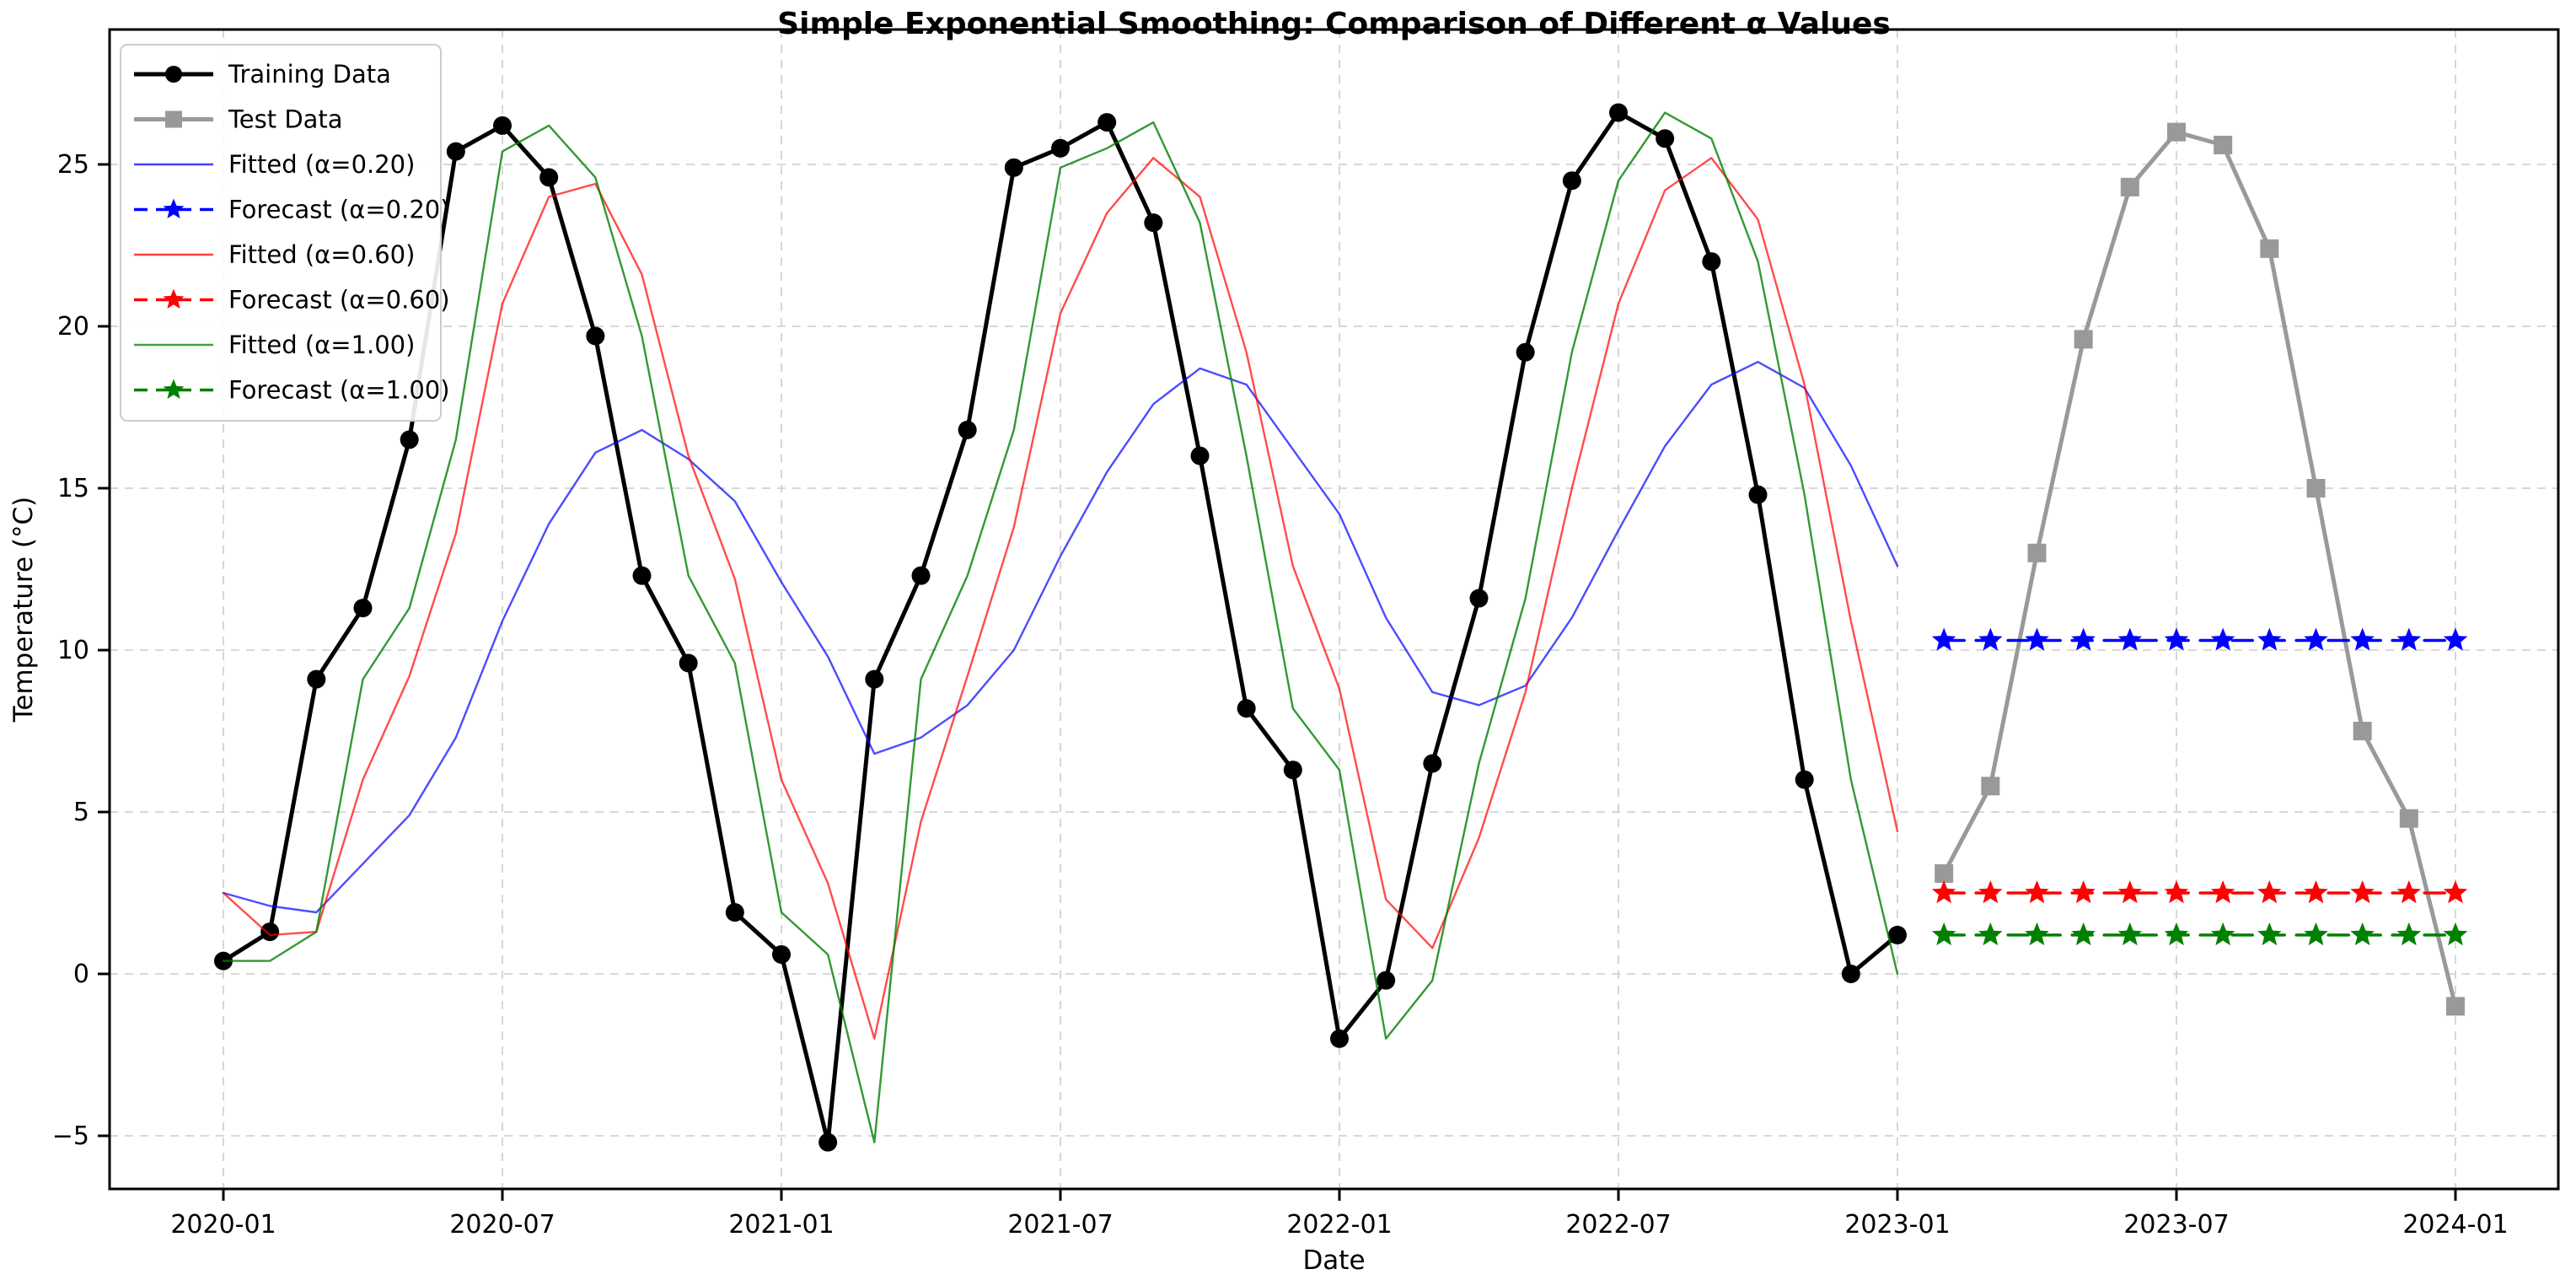  Describe the element at coordinates (262, 74) in the screenshot. I see `legend-item: Training Data` at that location.